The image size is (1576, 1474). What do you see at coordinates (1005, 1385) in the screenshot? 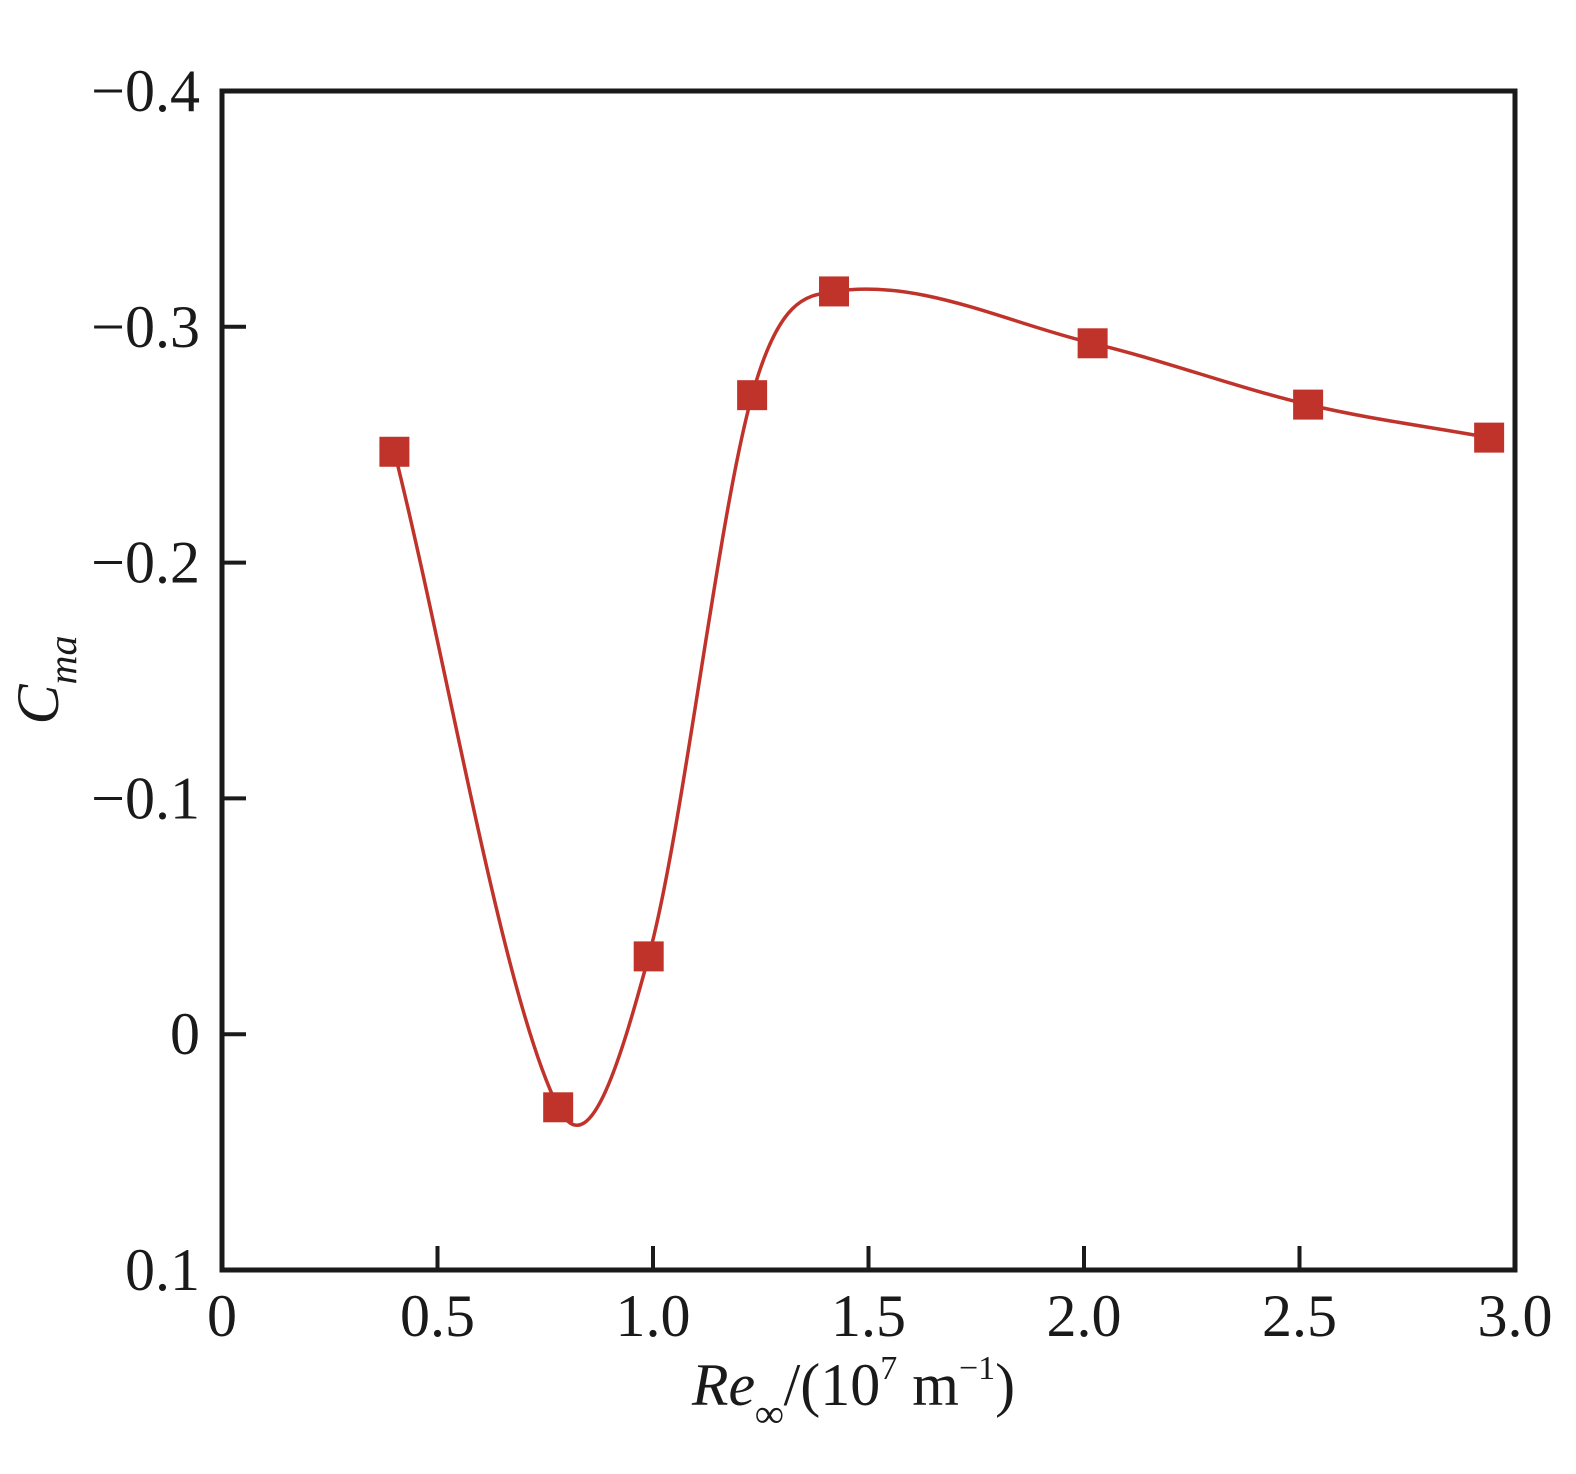
I see `x-axis-title-suffix: )` at bounding box center [1005, 1385].